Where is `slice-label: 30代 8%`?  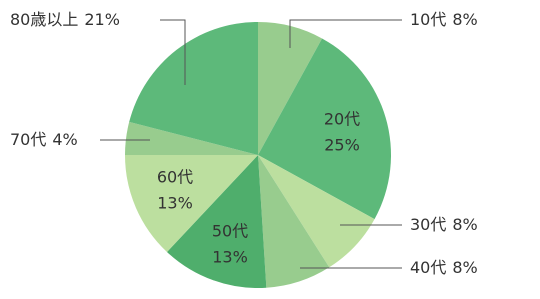 slice-label: 30代 8% is located at coordinates (444, 224).